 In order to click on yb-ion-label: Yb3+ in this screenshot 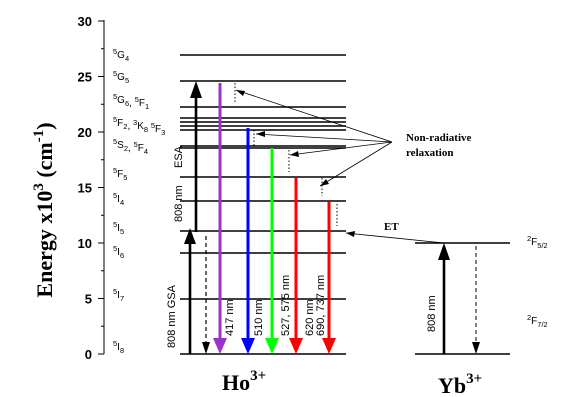, I will do `click(460, 384)`.